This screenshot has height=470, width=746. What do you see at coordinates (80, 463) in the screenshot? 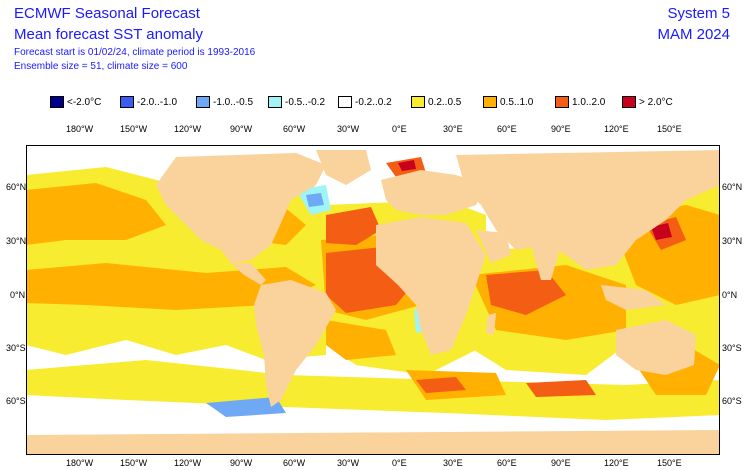
I see `lon-label-bottom: 180°W` at bounding box center [80, 463].